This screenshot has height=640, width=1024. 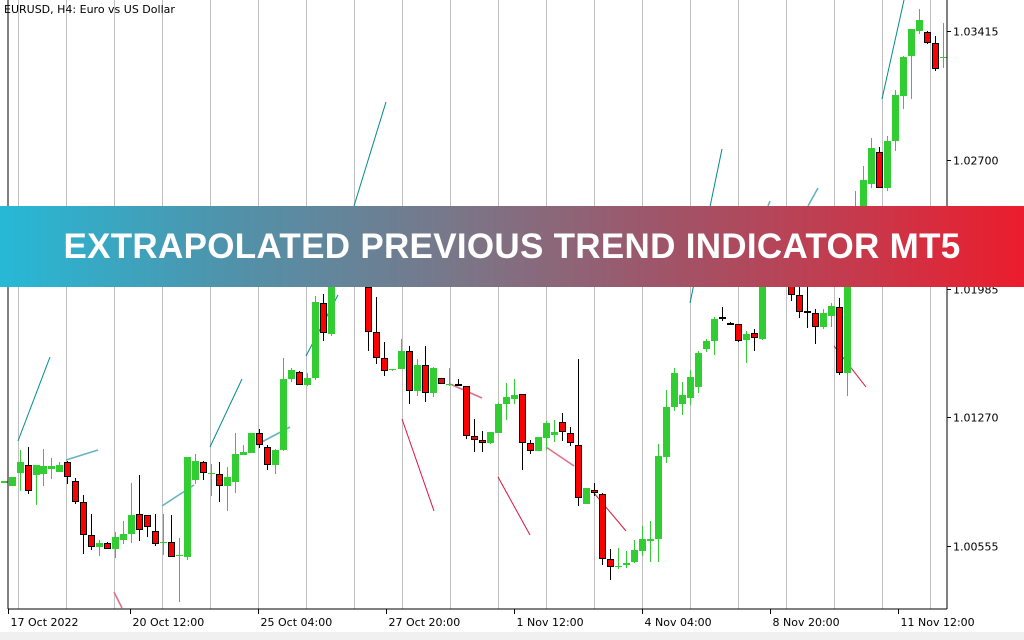 What do you see at coordinates (169, 622) in the screenshot?
I see `x-tick-label: 20 Oct 12:00` at bounding box center [169, 622].